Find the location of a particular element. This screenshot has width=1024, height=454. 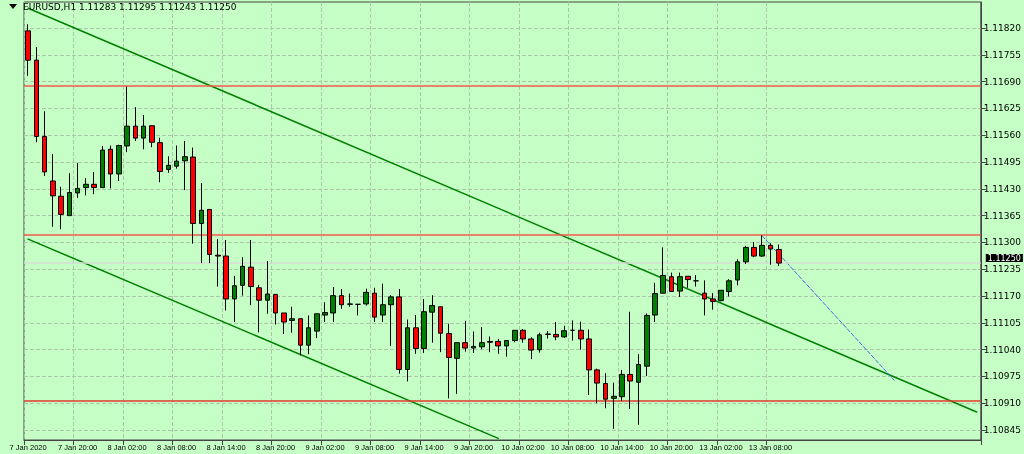

y-tick-label: 1.11365 is located at coordinates (1002, 215).